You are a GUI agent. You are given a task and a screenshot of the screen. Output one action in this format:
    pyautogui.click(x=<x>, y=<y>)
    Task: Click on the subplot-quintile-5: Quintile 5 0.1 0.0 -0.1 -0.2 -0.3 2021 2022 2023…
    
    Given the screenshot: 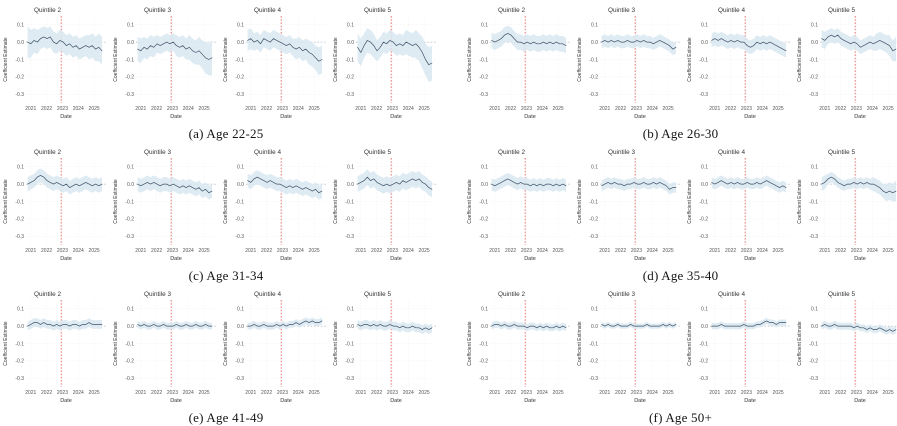 What is the action you would take?
    pyautogui.click(x=384, y=347)
    